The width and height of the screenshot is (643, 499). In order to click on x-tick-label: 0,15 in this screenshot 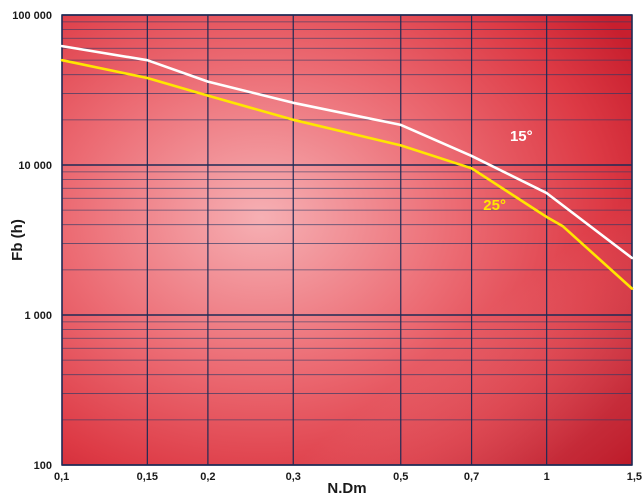, I will do `click(147, 477)`.